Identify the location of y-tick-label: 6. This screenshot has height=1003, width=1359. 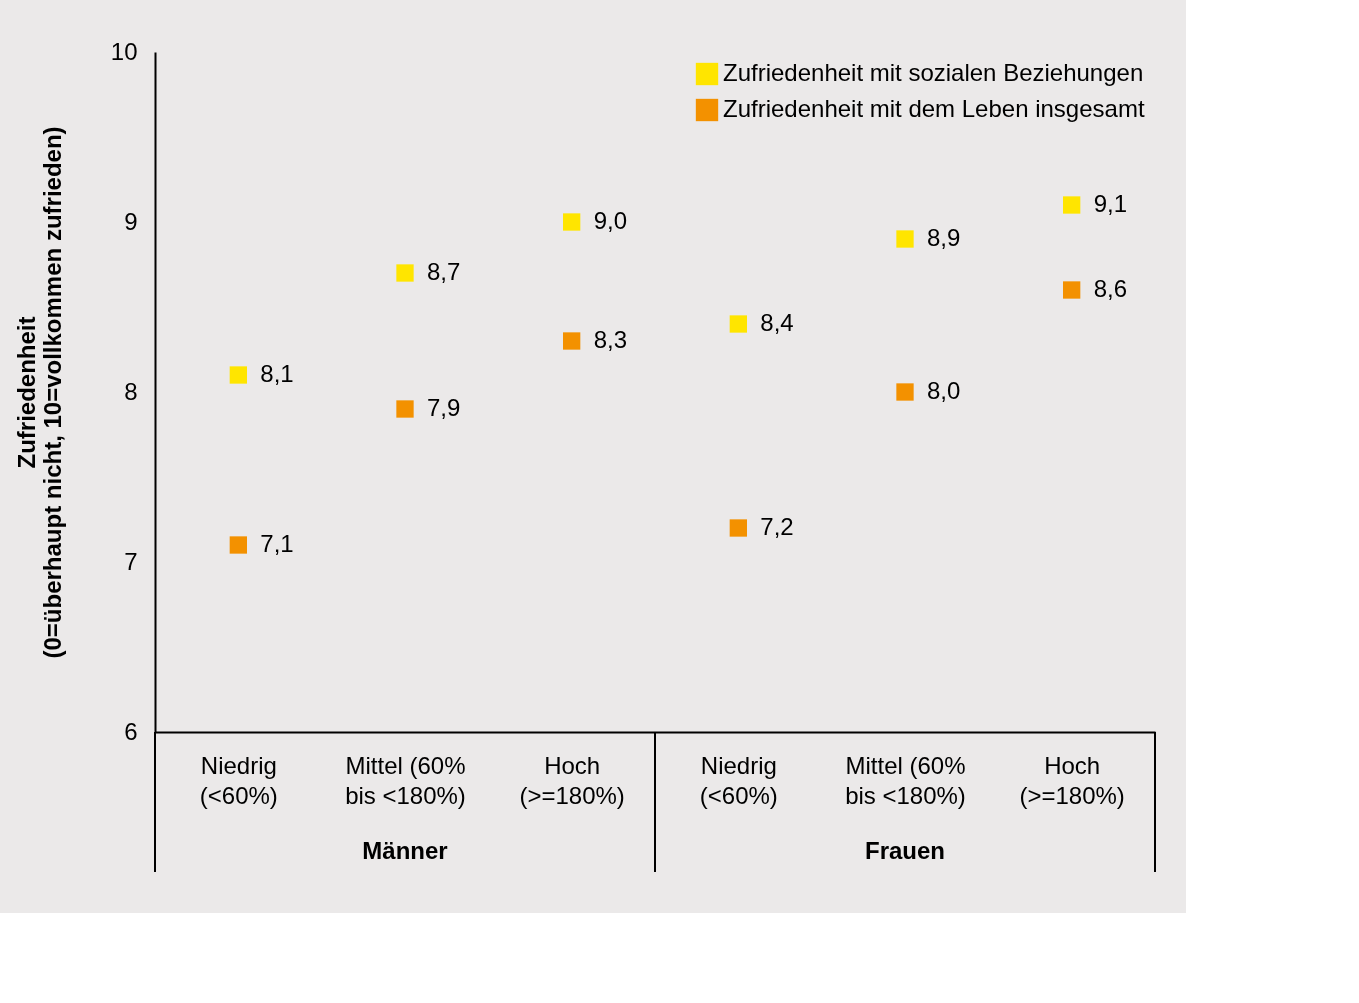
(131, 731).